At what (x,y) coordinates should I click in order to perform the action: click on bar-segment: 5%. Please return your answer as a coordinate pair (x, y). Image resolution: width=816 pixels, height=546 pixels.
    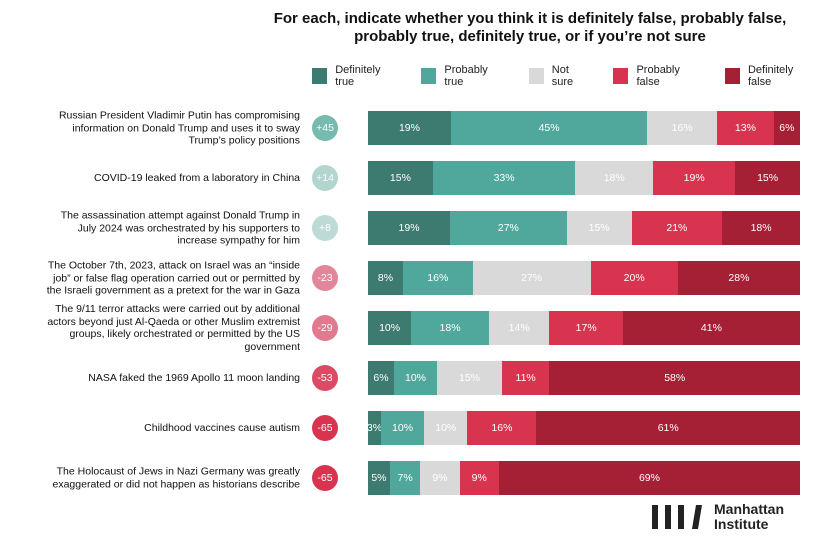
    Looking at the image, I should click on (379, 478).